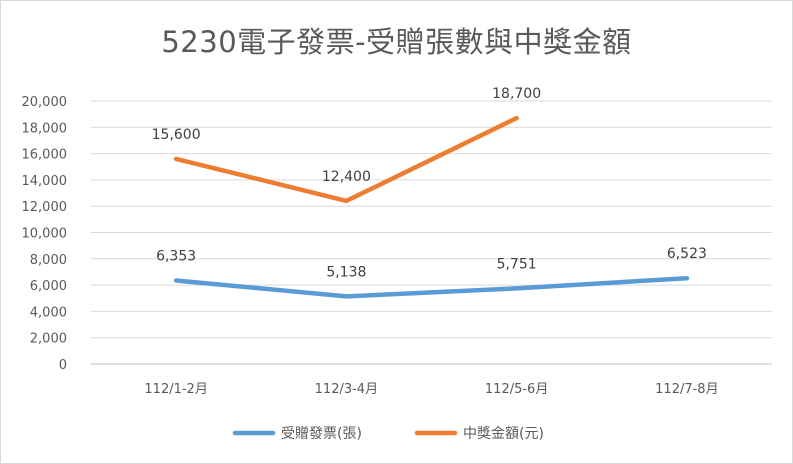 This screenshot has width=793, height=464. What do you see at coordinates (176, 256) in the screenshot?
I see `data-label: 6,353` at bounding box center [176, 256].